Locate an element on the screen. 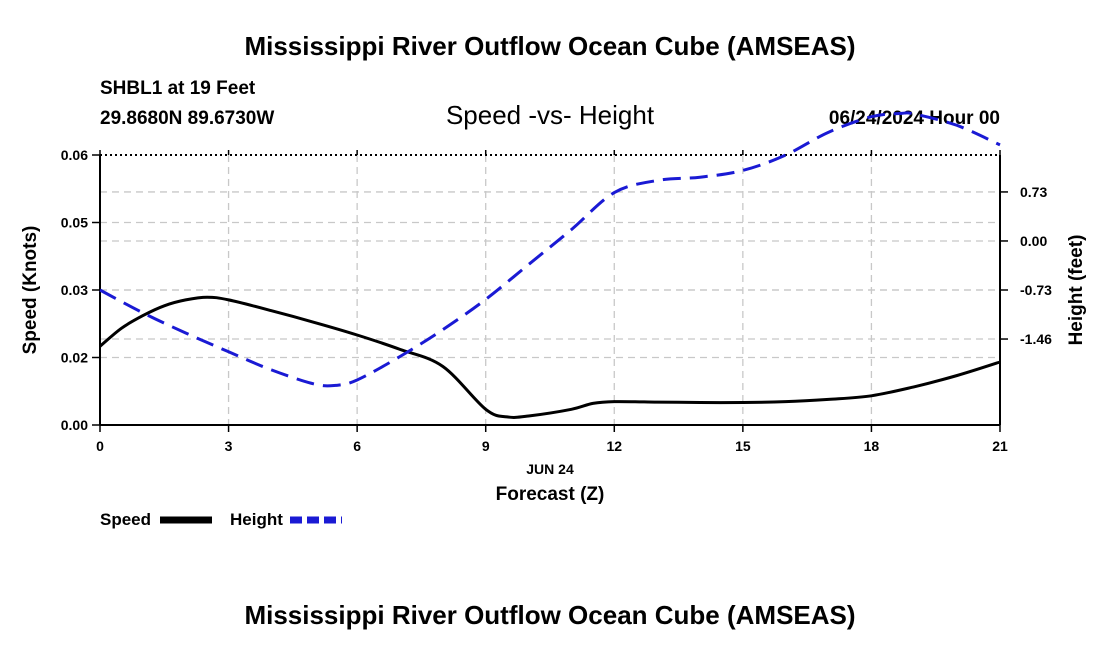 This screenshot has height=655, width=1100. x-axis-label: Forecast (Z) is located at coordinates (550, 494).